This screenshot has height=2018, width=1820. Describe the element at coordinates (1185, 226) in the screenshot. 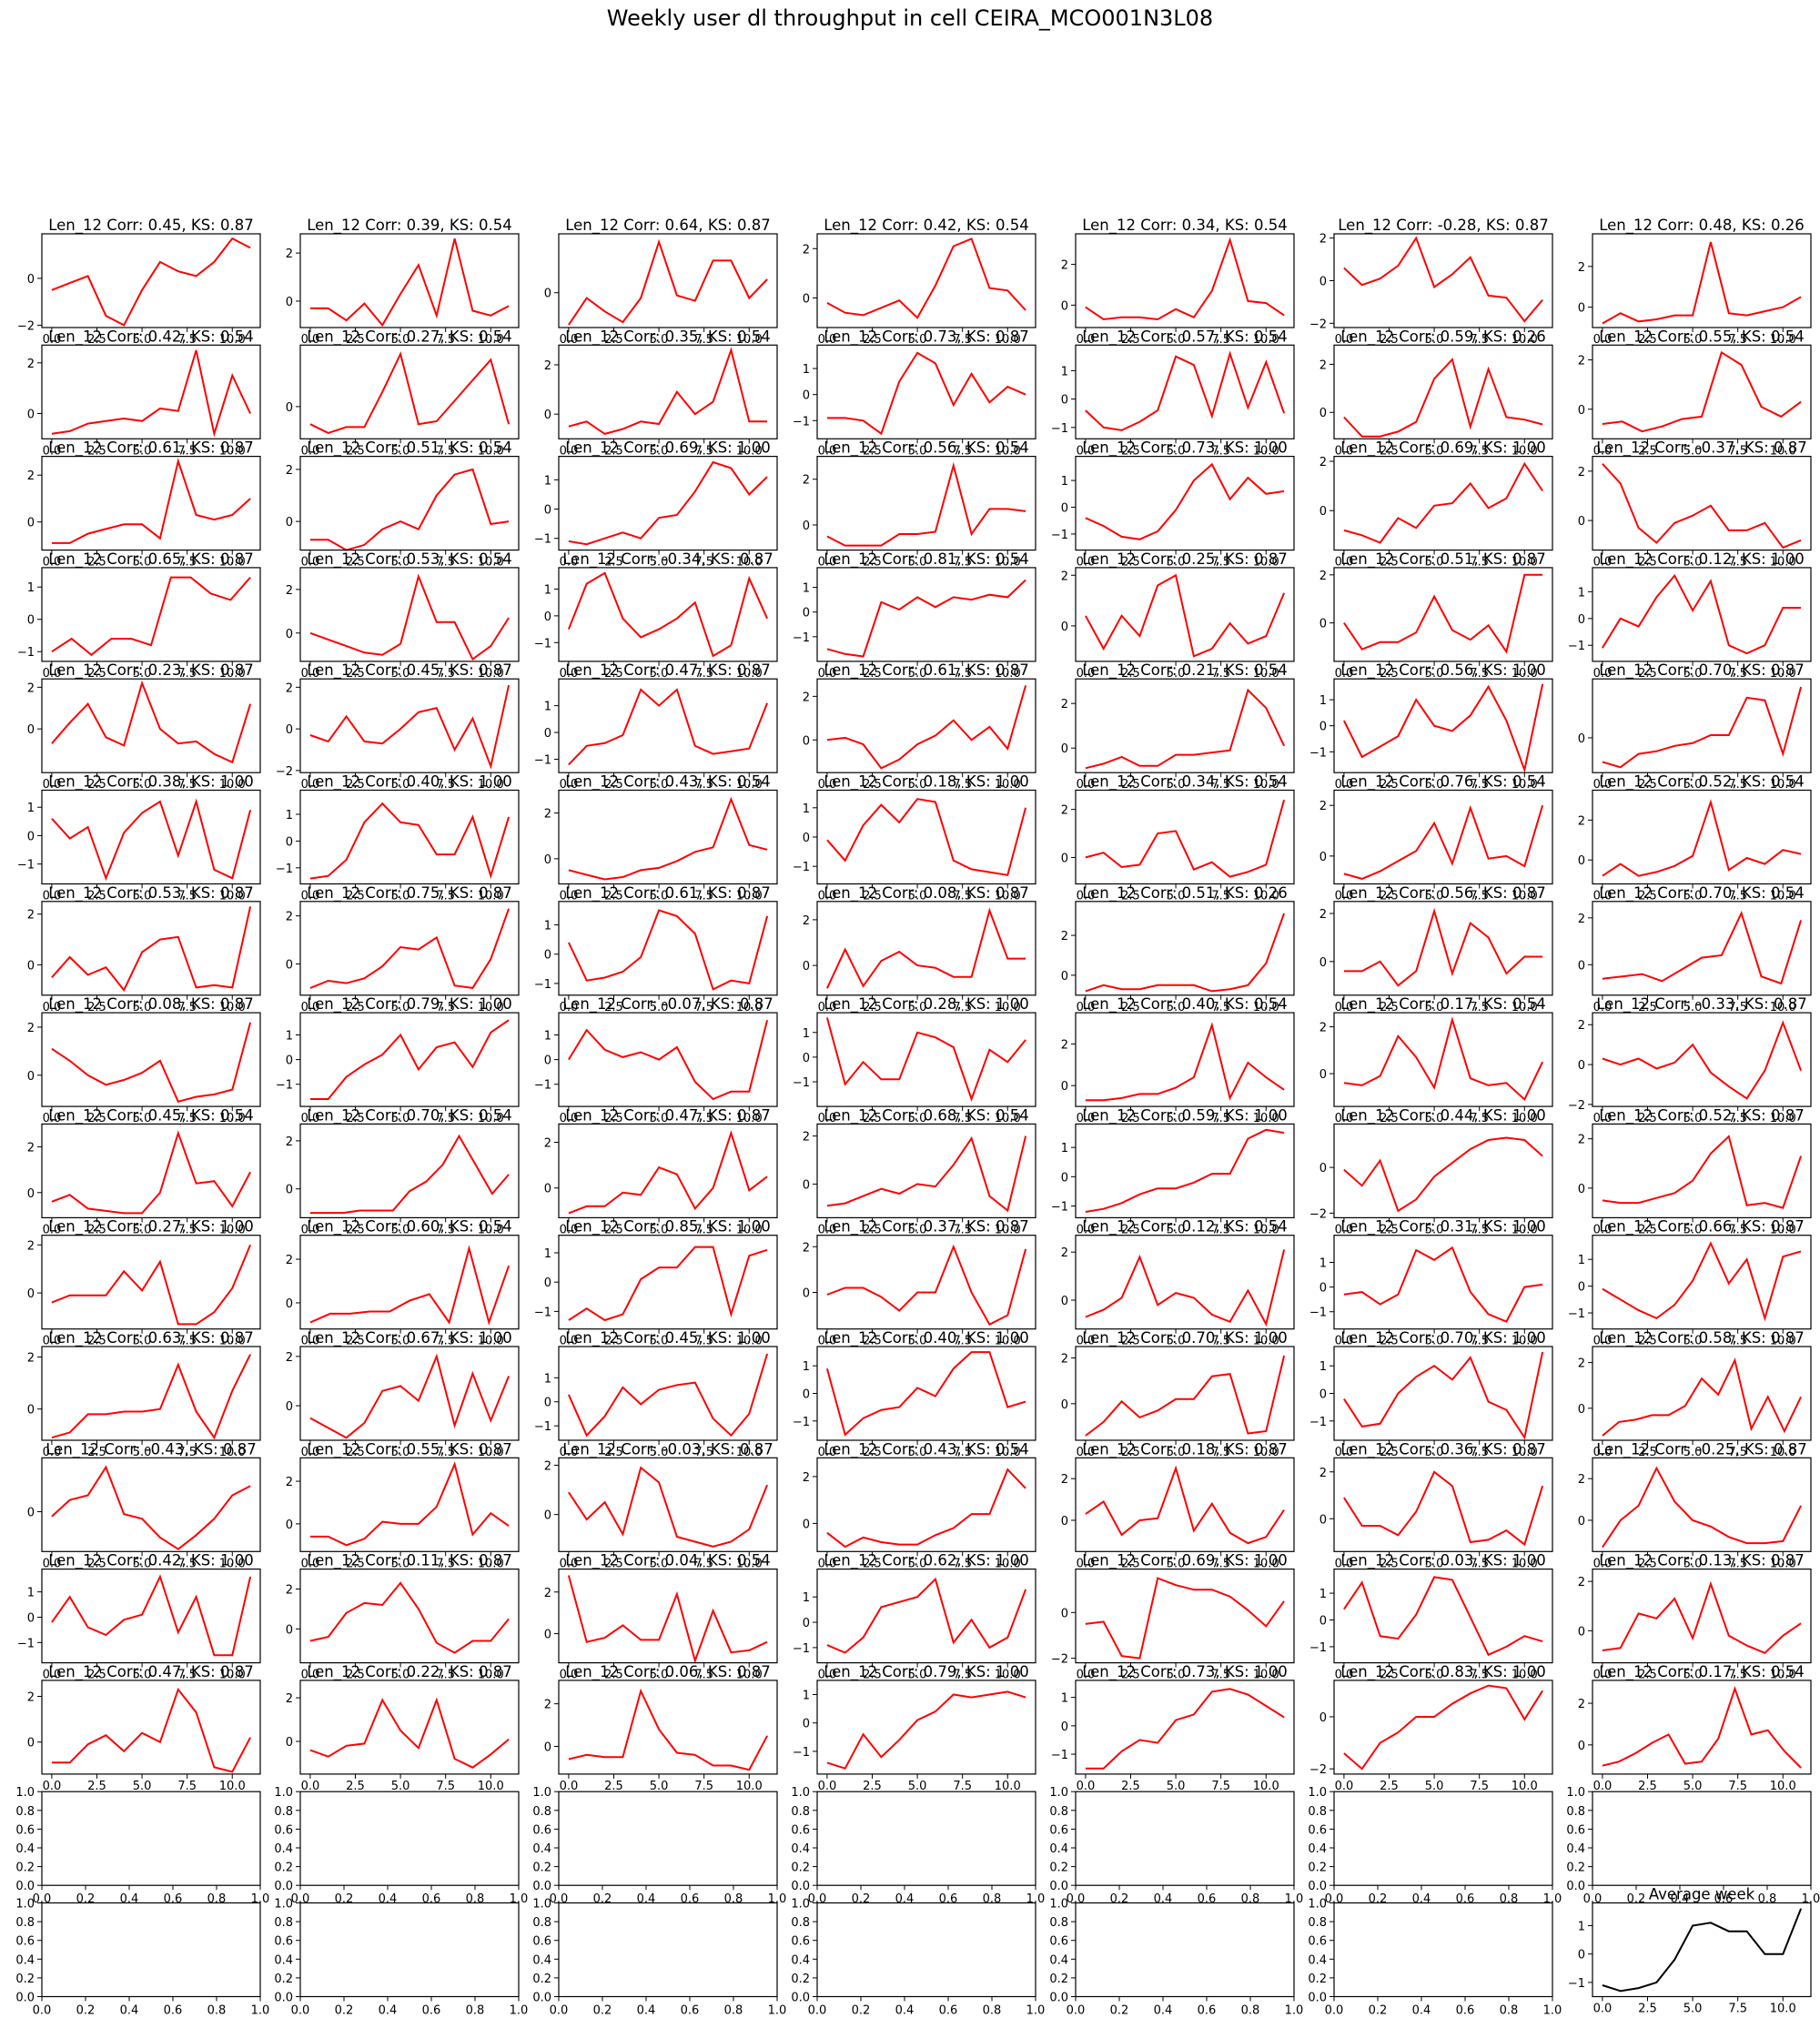

I see `subplot-title: Len_12 Corr: 0.34, KS: 0.54` at that location.